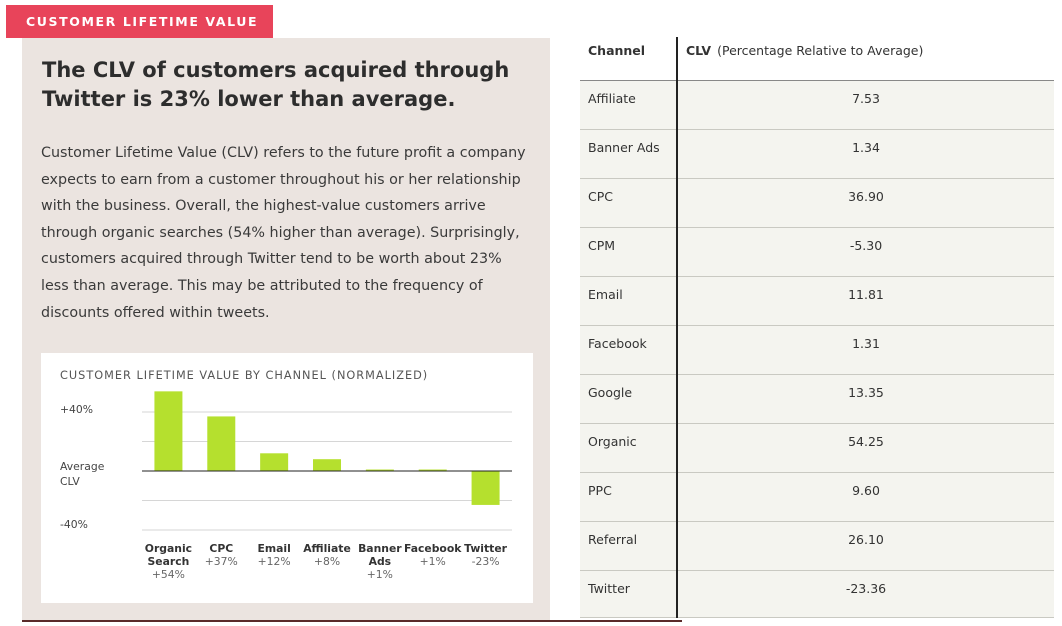  I want to click on y-tick-label: -40%, so click(74, 524).